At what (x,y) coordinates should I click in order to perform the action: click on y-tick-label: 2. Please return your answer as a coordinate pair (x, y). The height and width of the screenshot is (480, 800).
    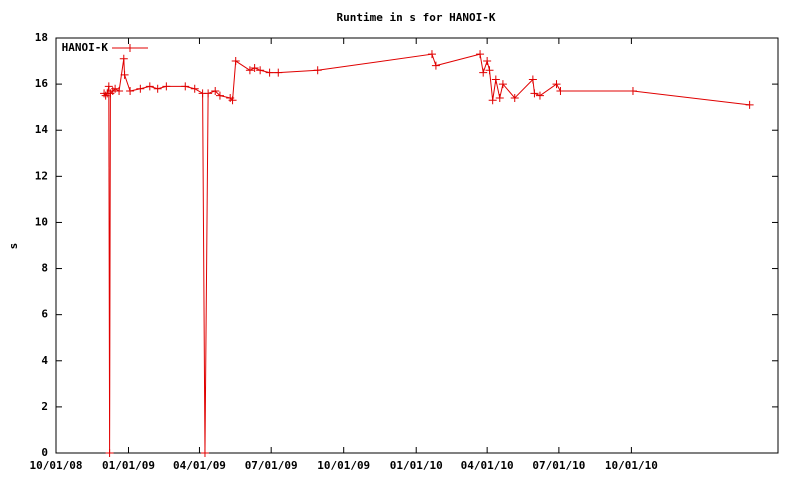
    Looking at the image, I should click on (44, 406).